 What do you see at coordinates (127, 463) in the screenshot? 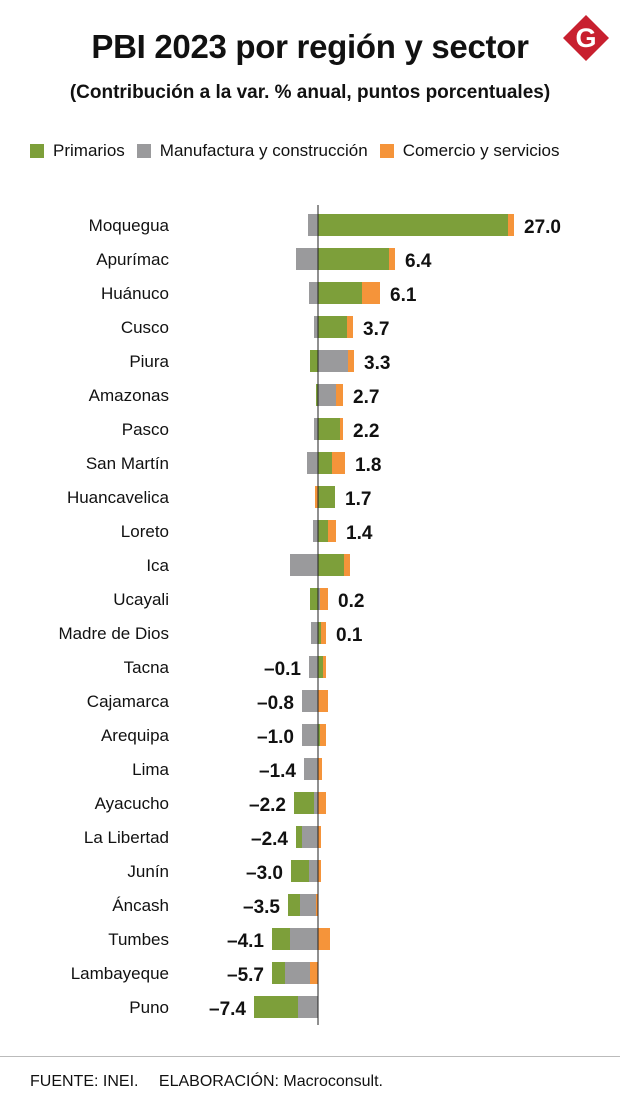
I see `category-label-san-martin: San Martín` at bounding box center [127, 463].